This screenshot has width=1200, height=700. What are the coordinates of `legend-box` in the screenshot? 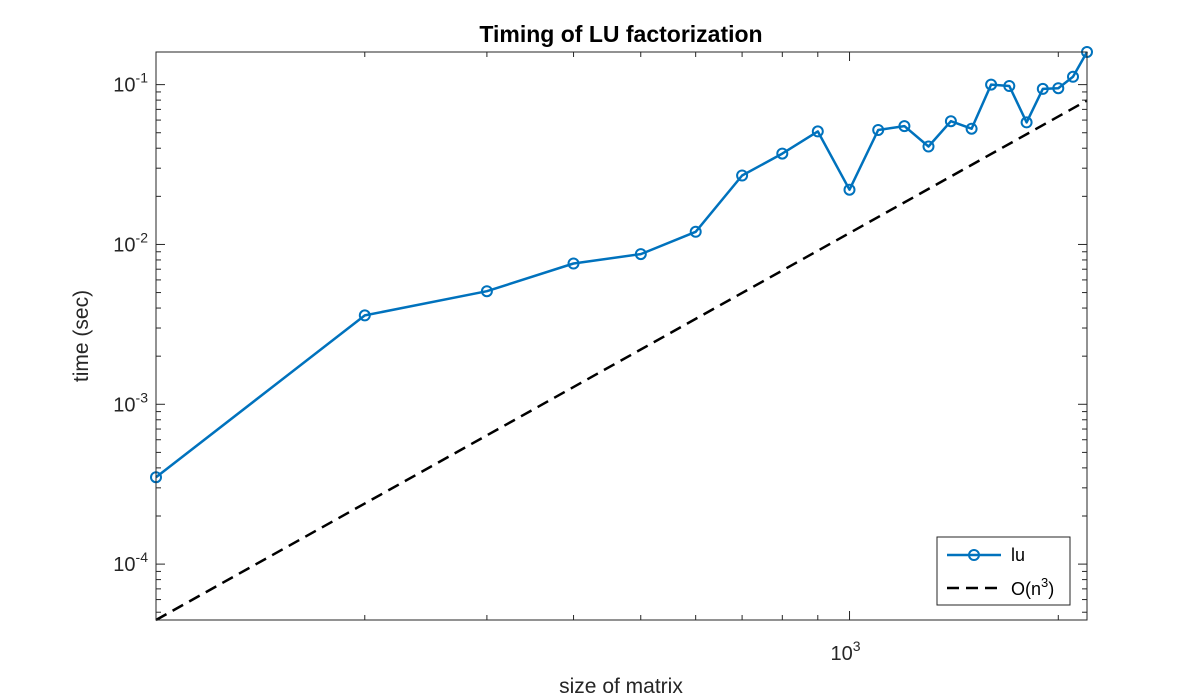 It's located at (1003, 571).